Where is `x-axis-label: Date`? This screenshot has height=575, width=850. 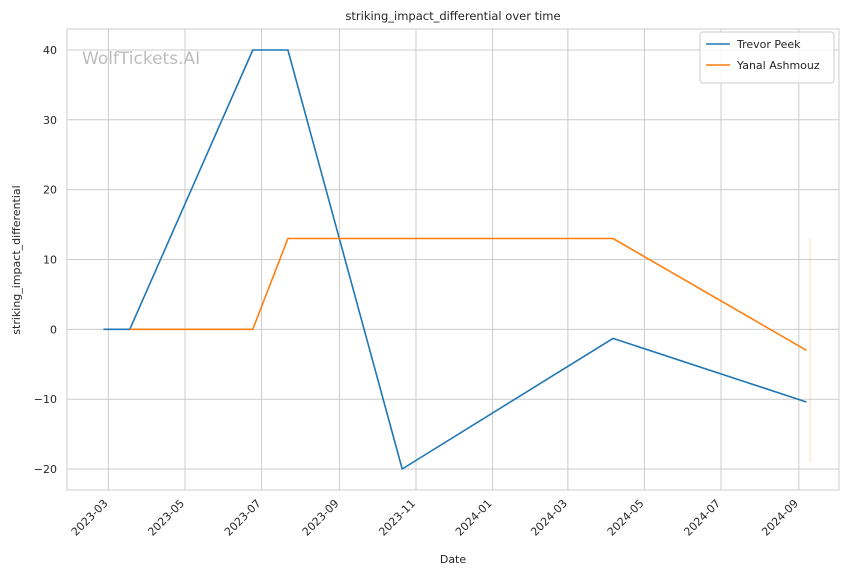 x-axis-label: Date is located at coordinates (453, 559).